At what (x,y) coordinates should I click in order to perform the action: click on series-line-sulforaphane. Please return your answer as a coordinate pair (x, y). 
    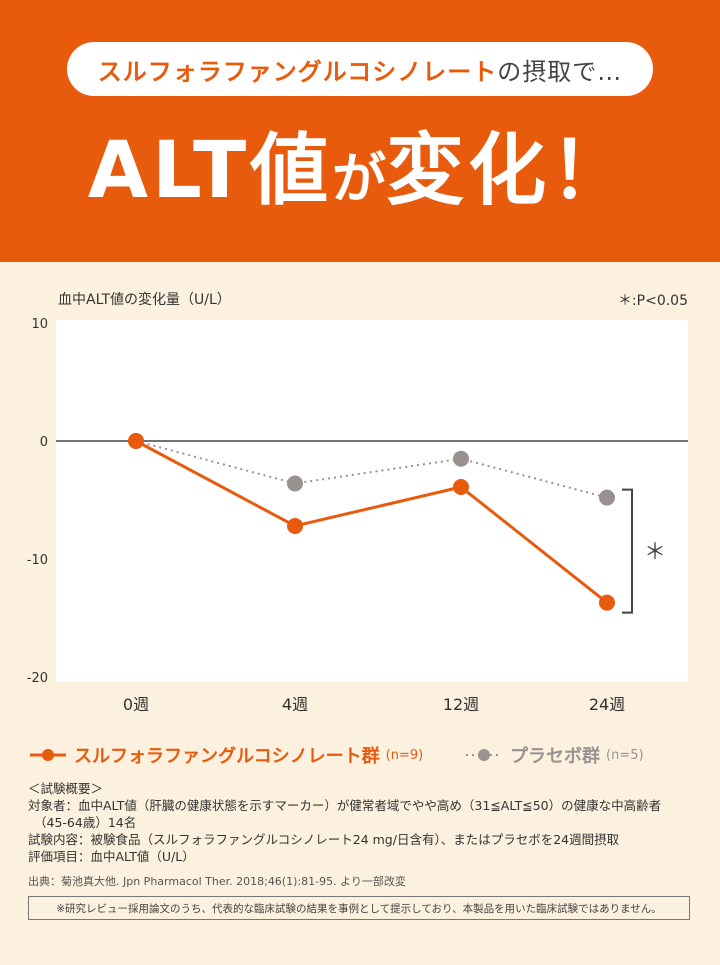
    Looking at the image, I should click on (371, 521).